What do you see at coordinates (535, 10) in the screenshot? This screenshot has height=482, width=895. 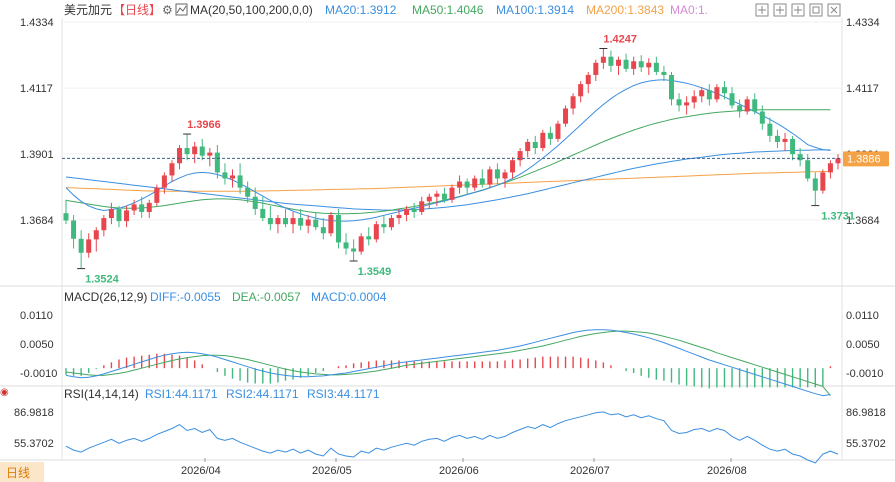 I see `ma100-value: MA100:1.3914` at bounding box center [535, 10].